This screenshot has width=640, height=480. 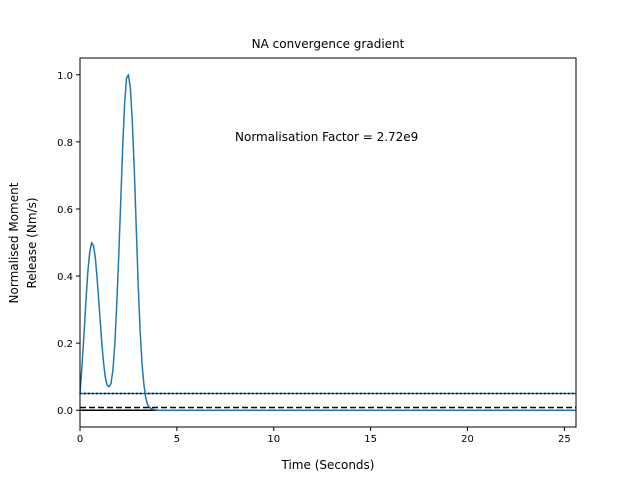 What do you see at coordinates (328, 465) in the screenshot?
I see `x-axis-label: Time (Seconds)` at bounding box center [328, 465].